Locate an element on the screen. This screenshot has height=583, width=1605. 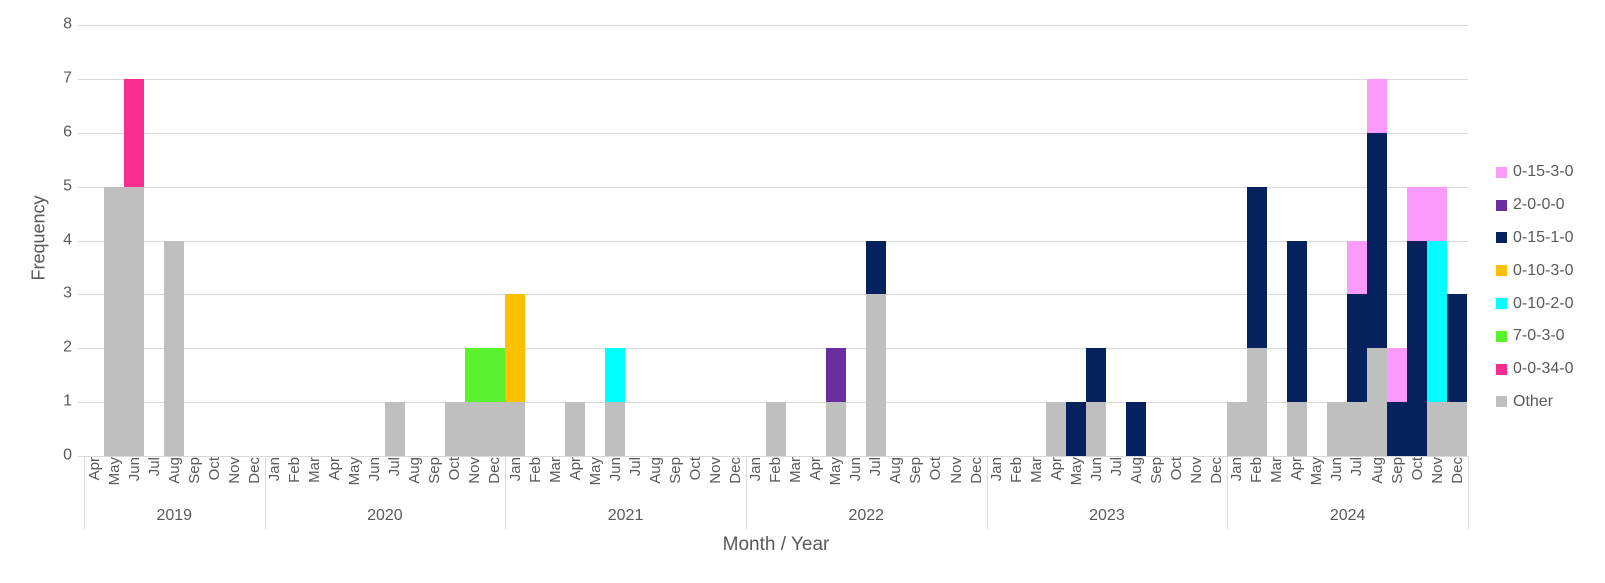
legend-label: 7-0-3-0 is located at coordinates (1539, 336).